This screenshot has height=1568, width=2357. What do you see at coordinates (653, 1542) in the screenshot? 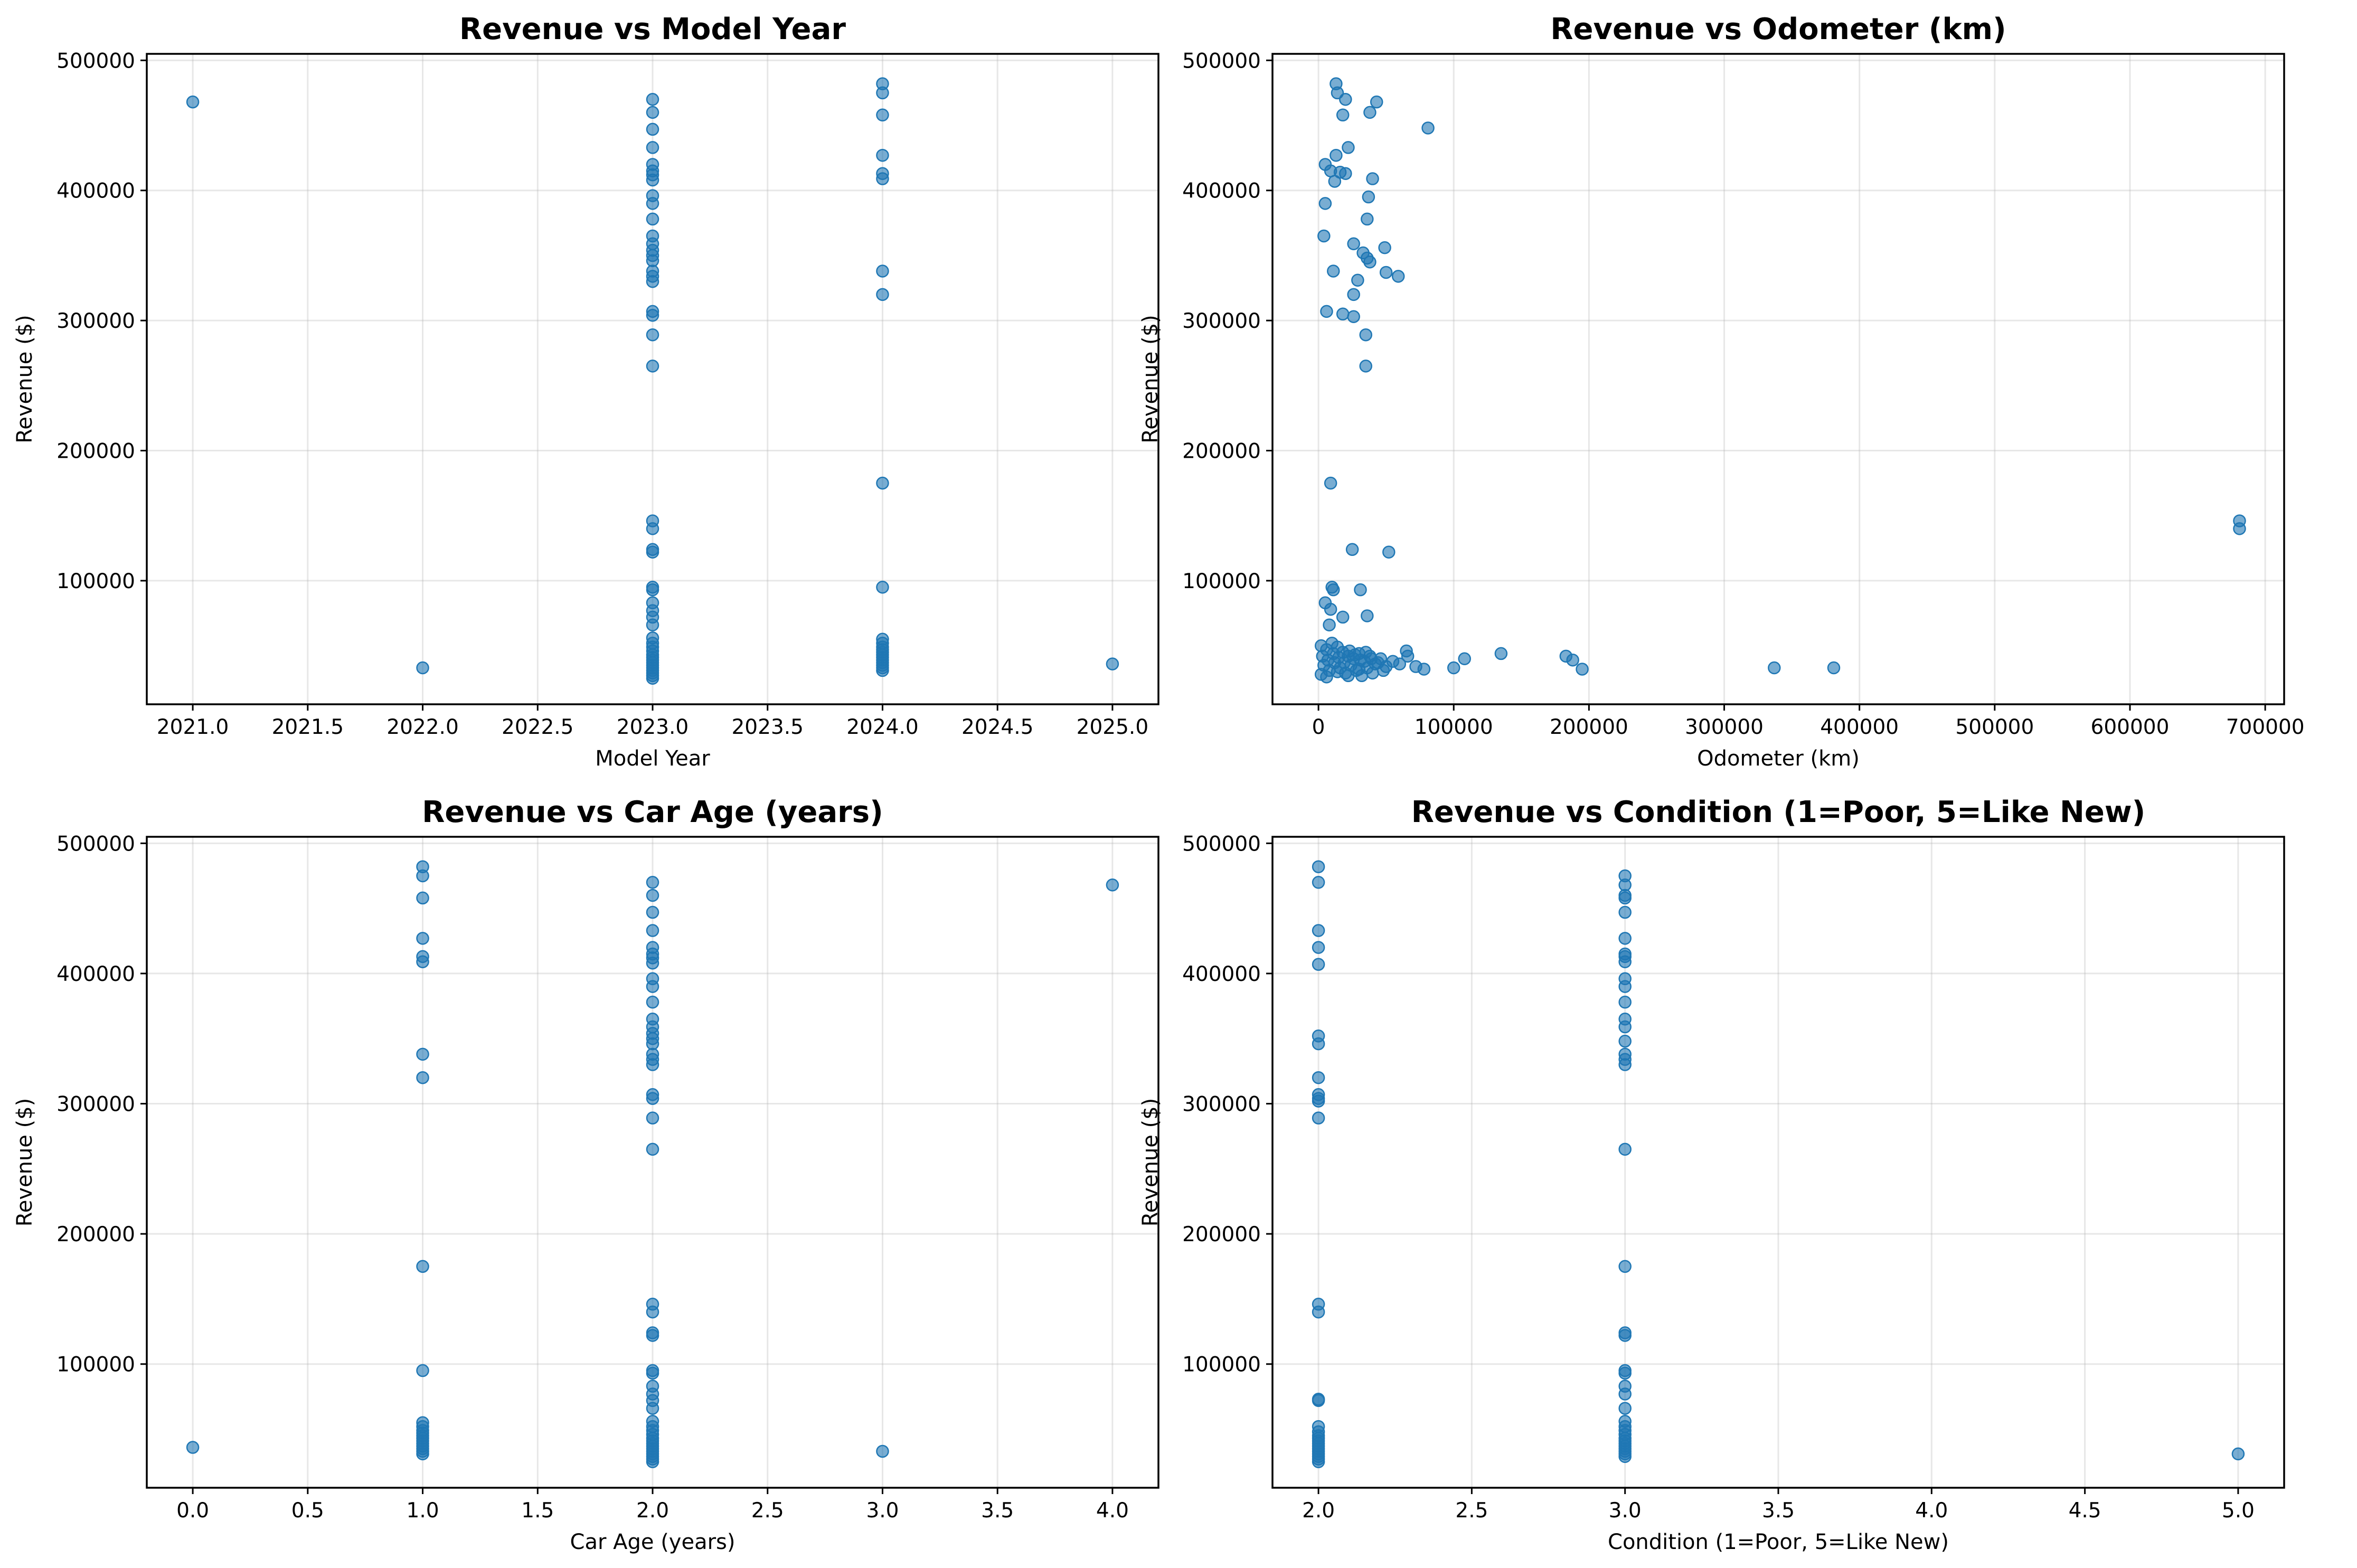
I see `x-axis-label: Car Age (years)` at bounding box center [653, 1542].